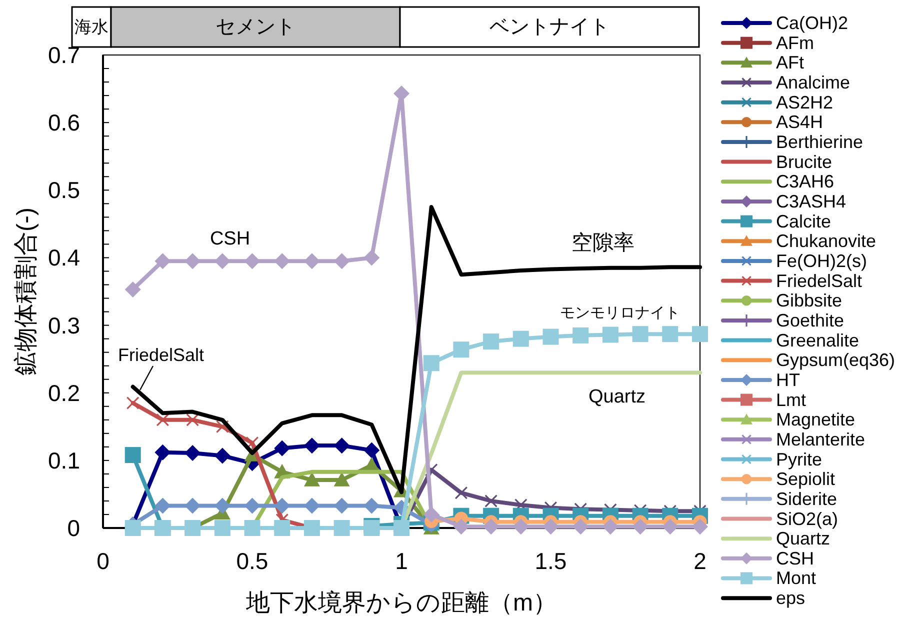 The height and width of the screenshot is (619, 907). I want to click on region-strip: セメント, so click(255, 27).